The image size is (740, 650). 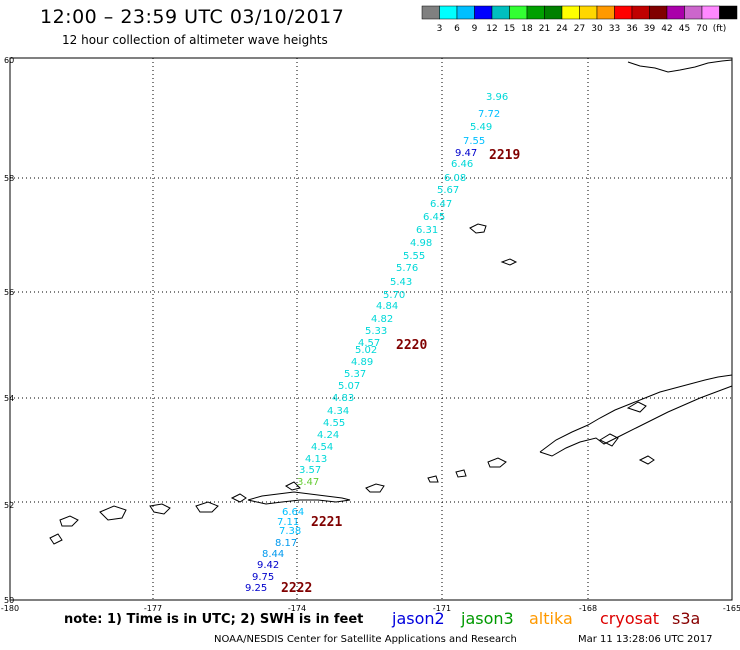 What do you see at coordinates (273, 554) in the screenshot?
I see `wave-height-value: 8.44` at bounding box center [273, 554].